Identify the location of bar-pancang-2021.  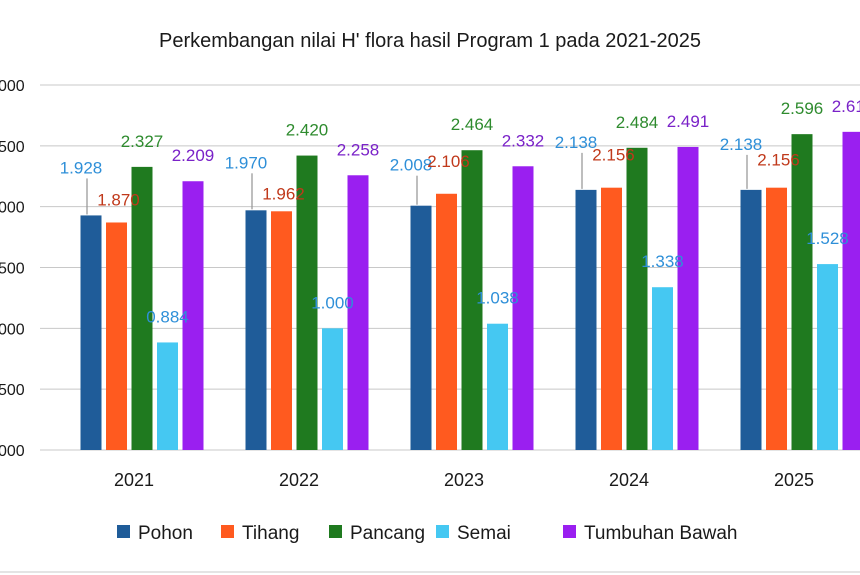
(142, 308).